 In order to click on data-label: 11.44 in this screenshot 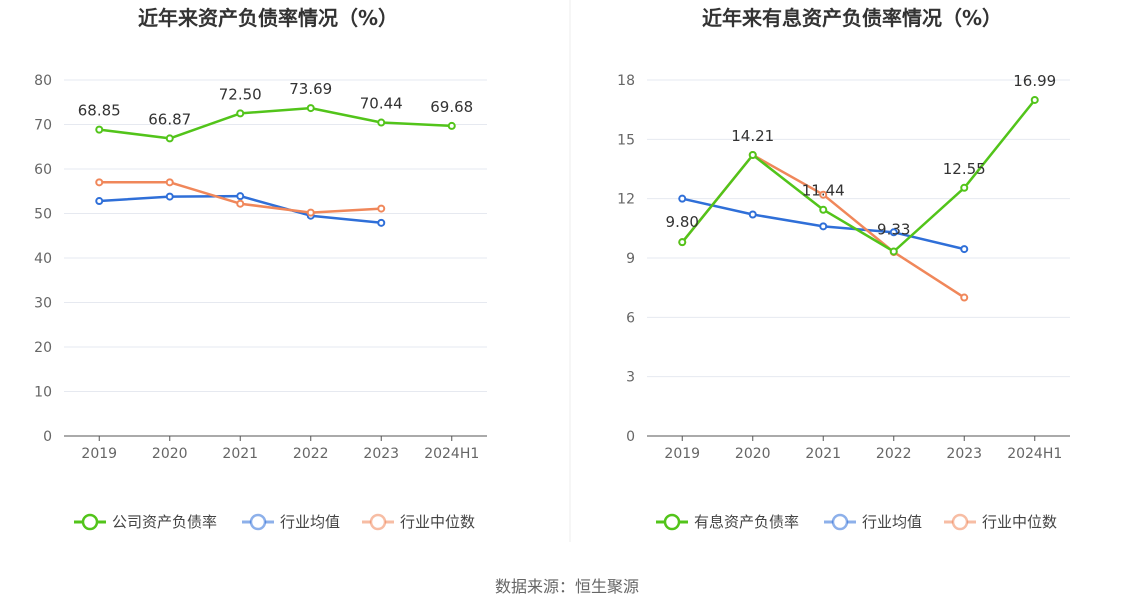, I will do `click(823, 191)`.